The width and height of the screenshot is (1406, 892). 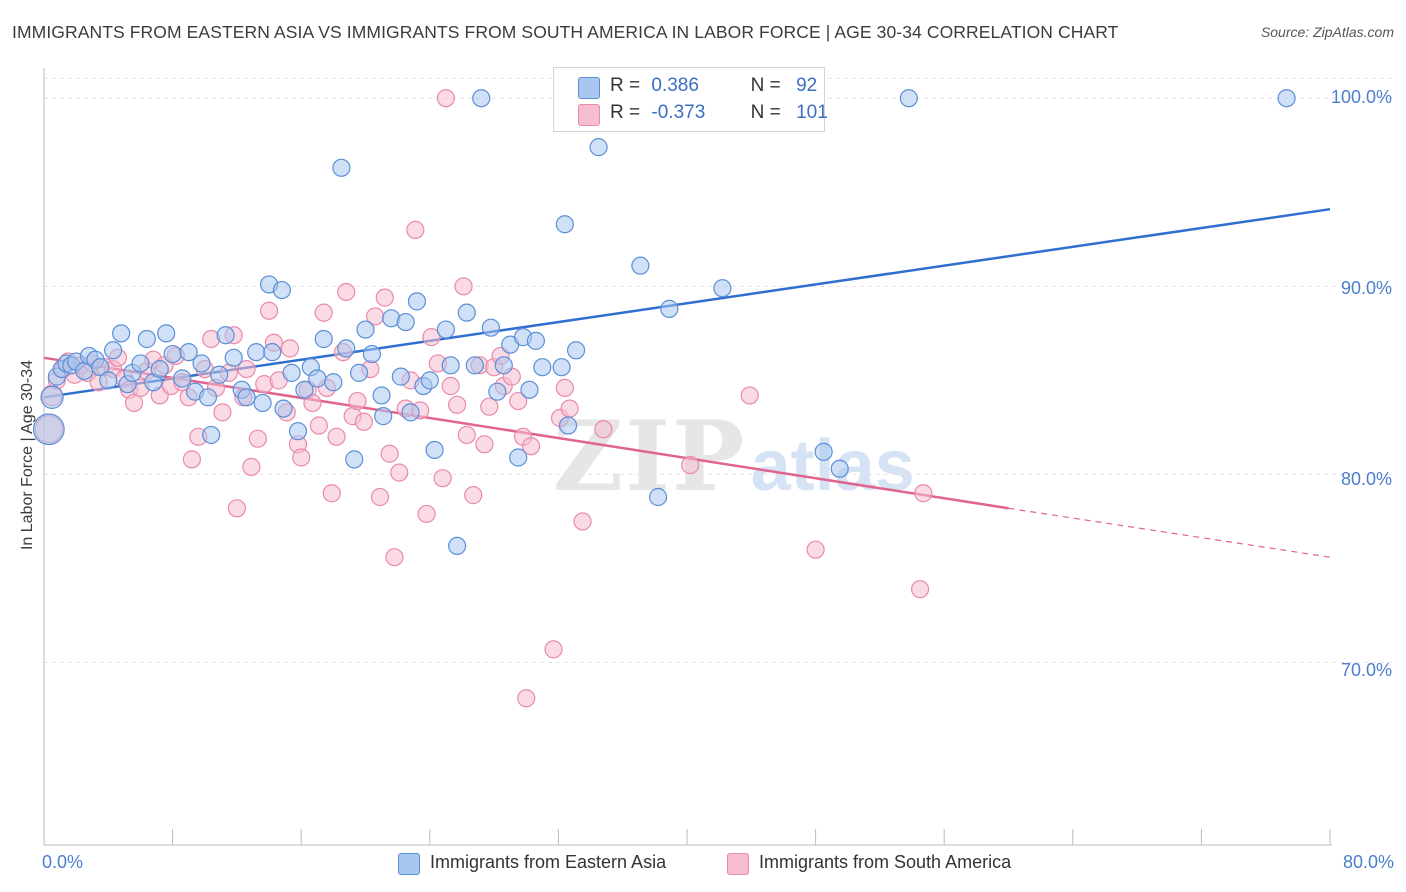 I want to click on legend-row-eastern-asia: R = 0.386 N = 92, so click(x=689, y=88).